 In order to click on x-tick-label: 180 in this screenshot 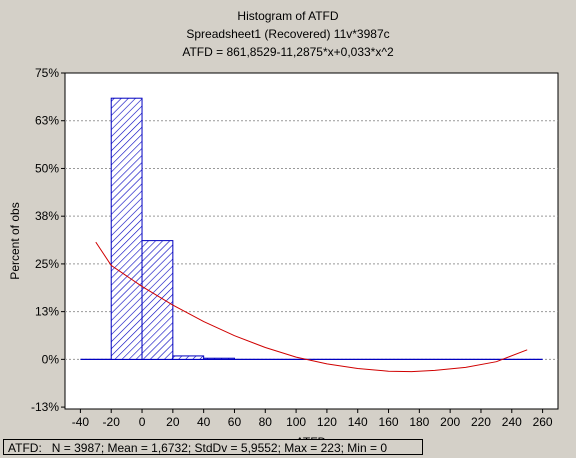, I will do `click(419, 422)`.